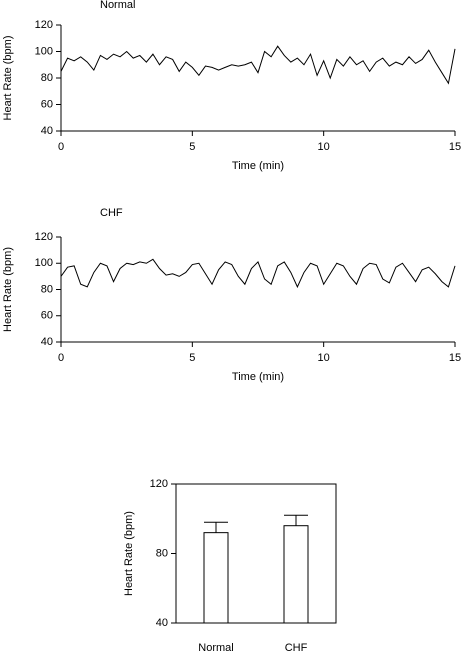  Describe the element at coordinates (111, 213) in the screenshot. I see `chart-title: CHF` at that location.